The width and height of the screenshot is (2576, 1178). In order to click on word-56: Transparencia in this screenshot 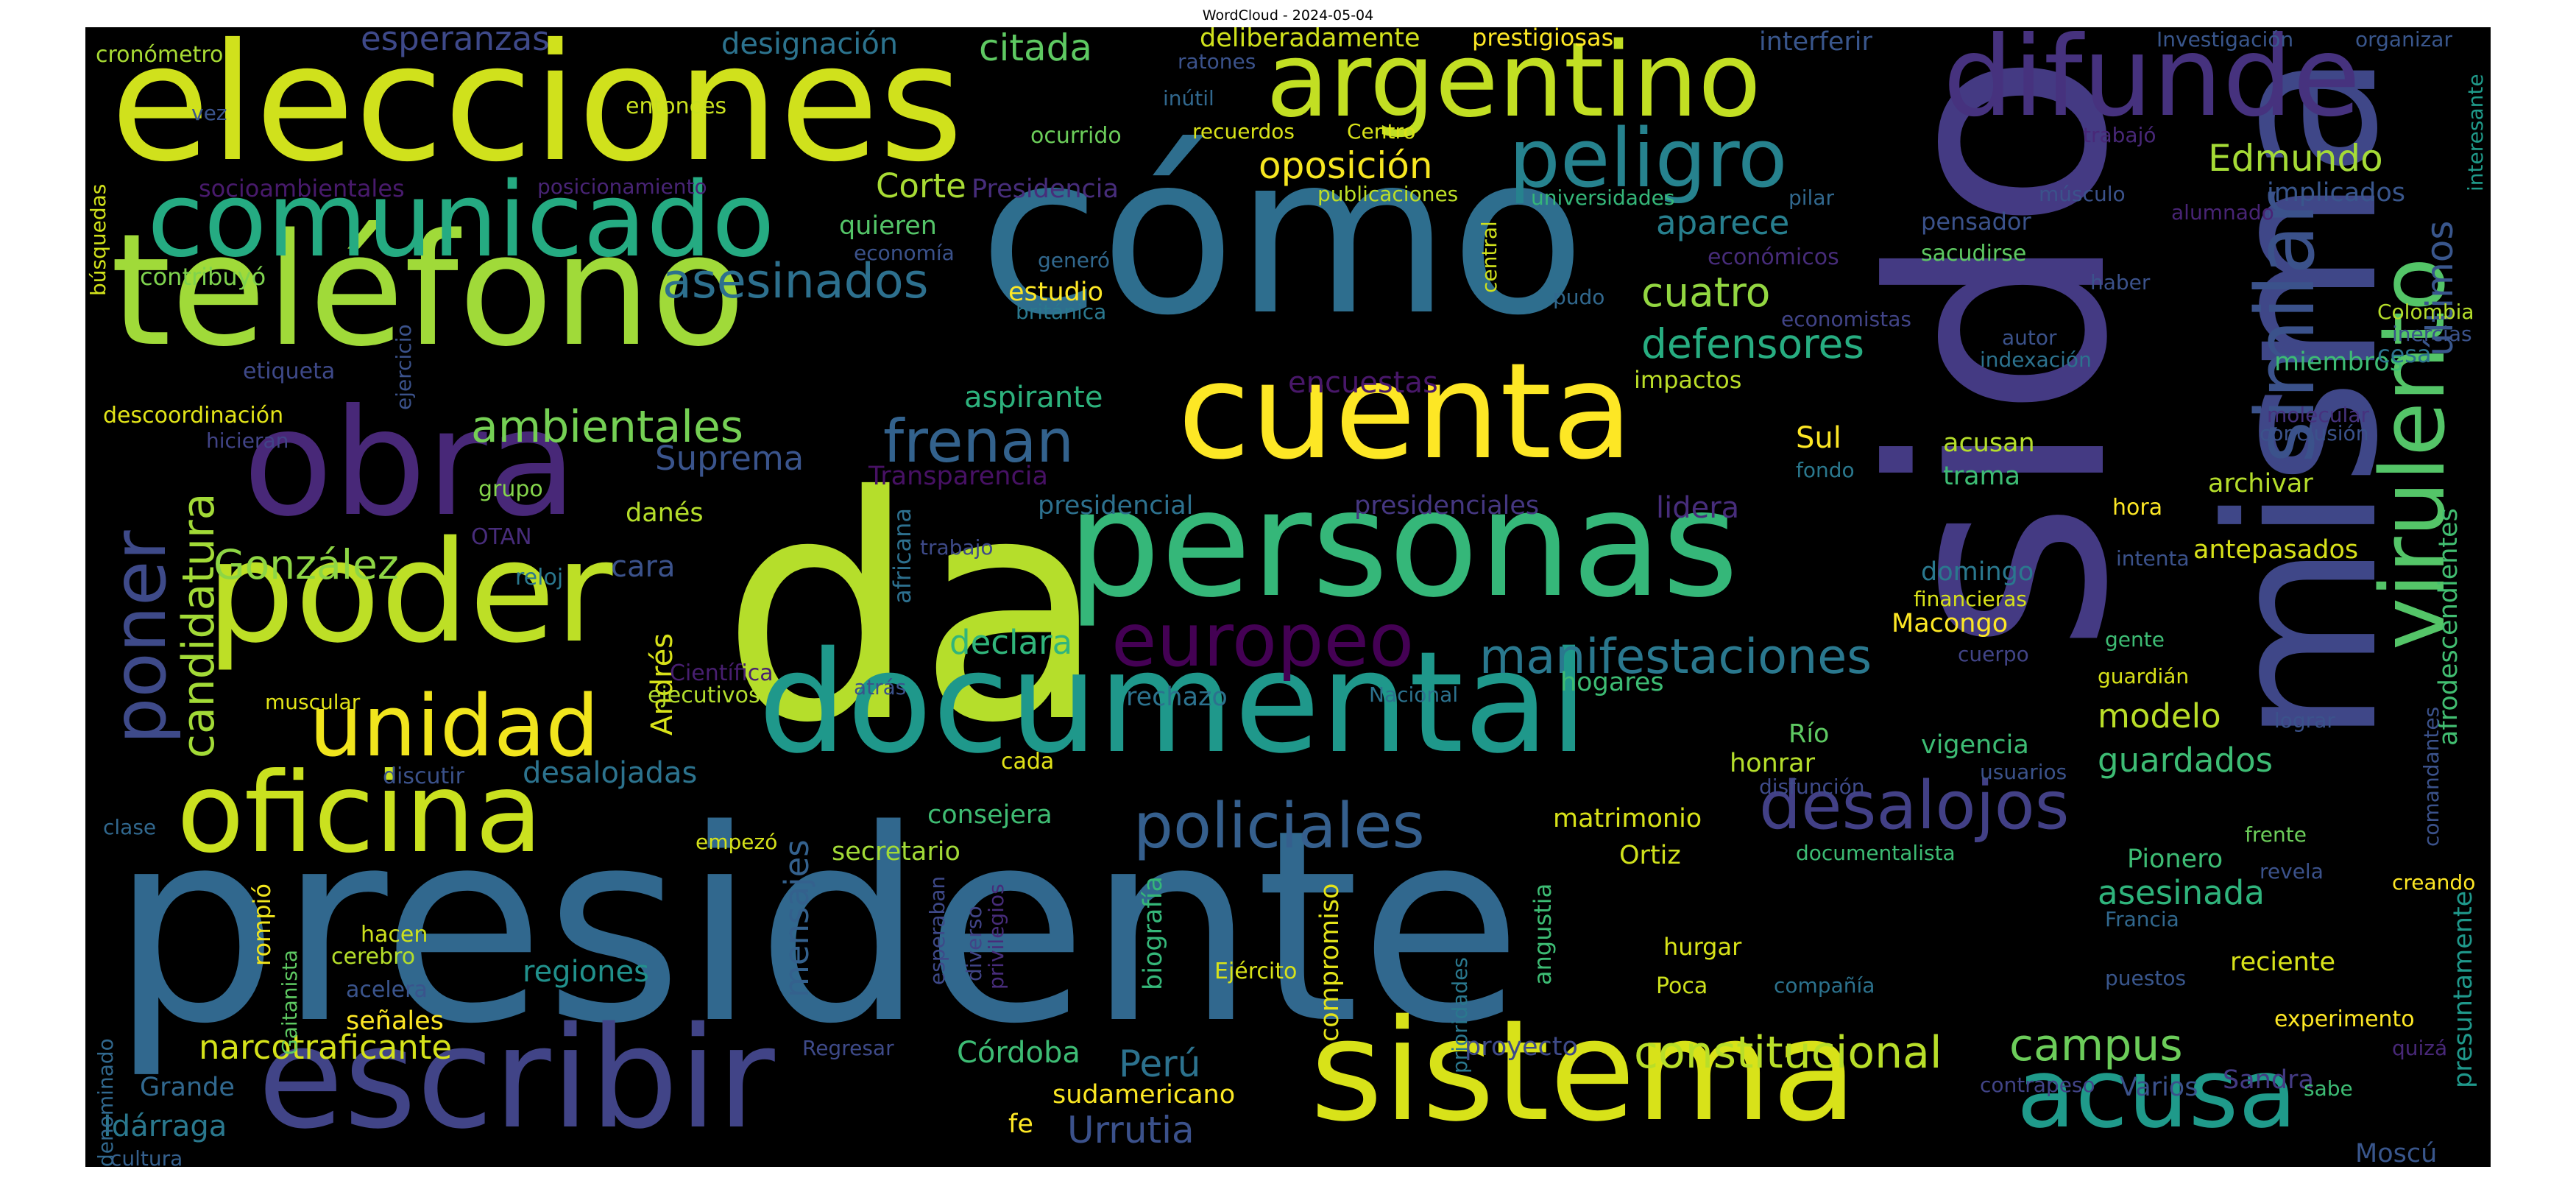, I will do `click(958, 476)`.